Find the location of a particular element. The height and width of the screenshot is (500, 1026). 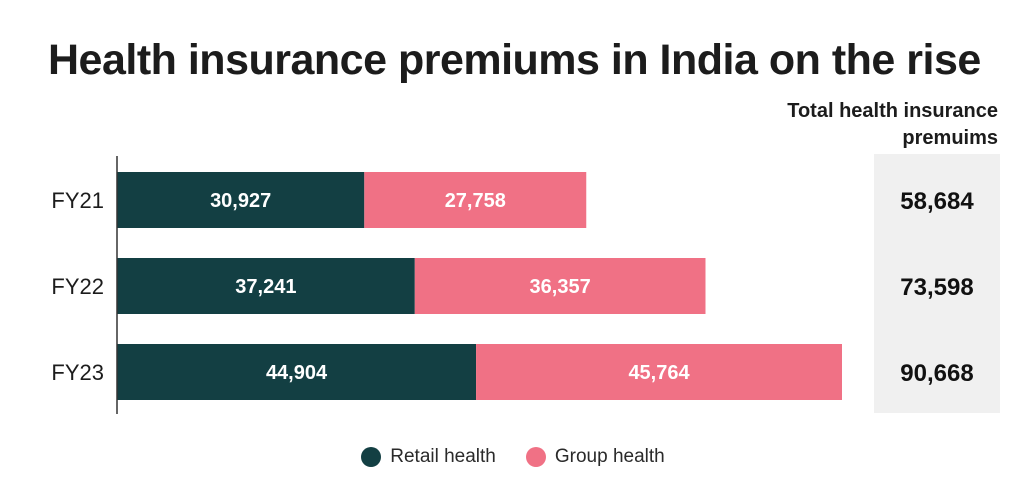

bar-retail-fy22 is located at coordinates (266, 286).